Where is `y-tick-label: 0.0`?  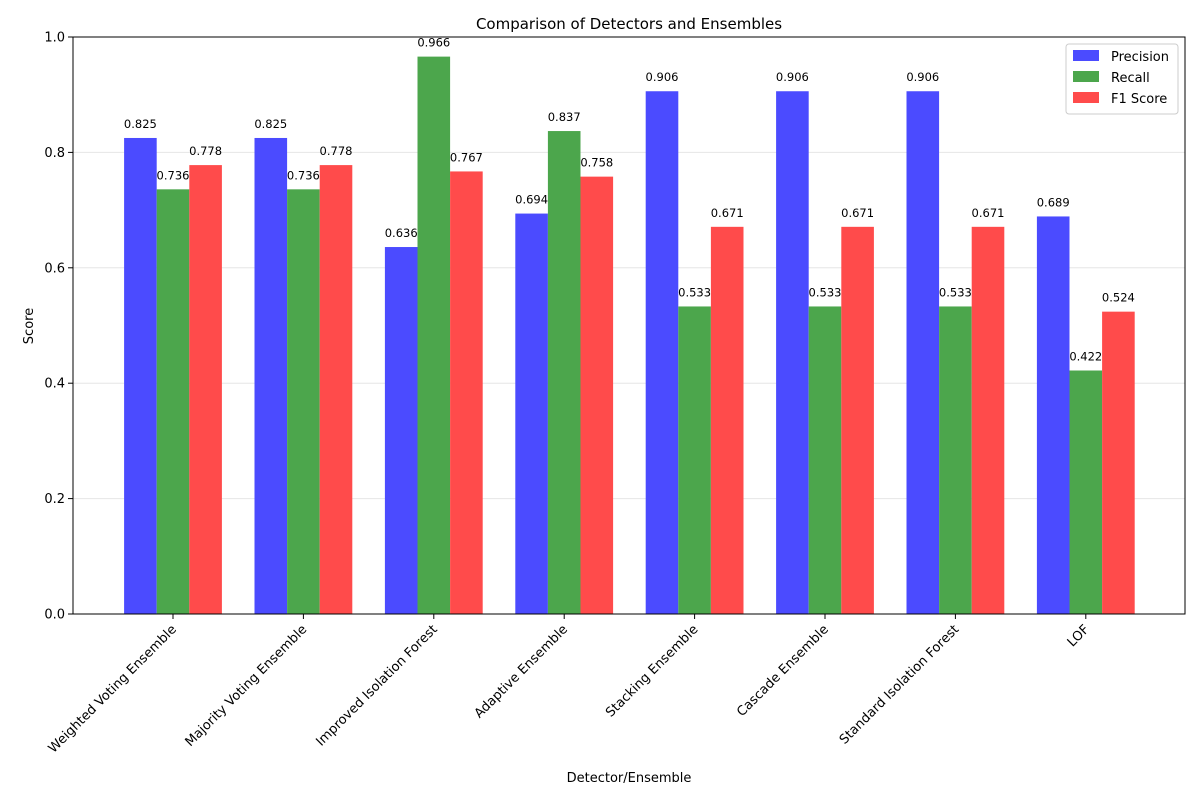 y-tick-label: 0.0 is located at coordinates (54, 615).